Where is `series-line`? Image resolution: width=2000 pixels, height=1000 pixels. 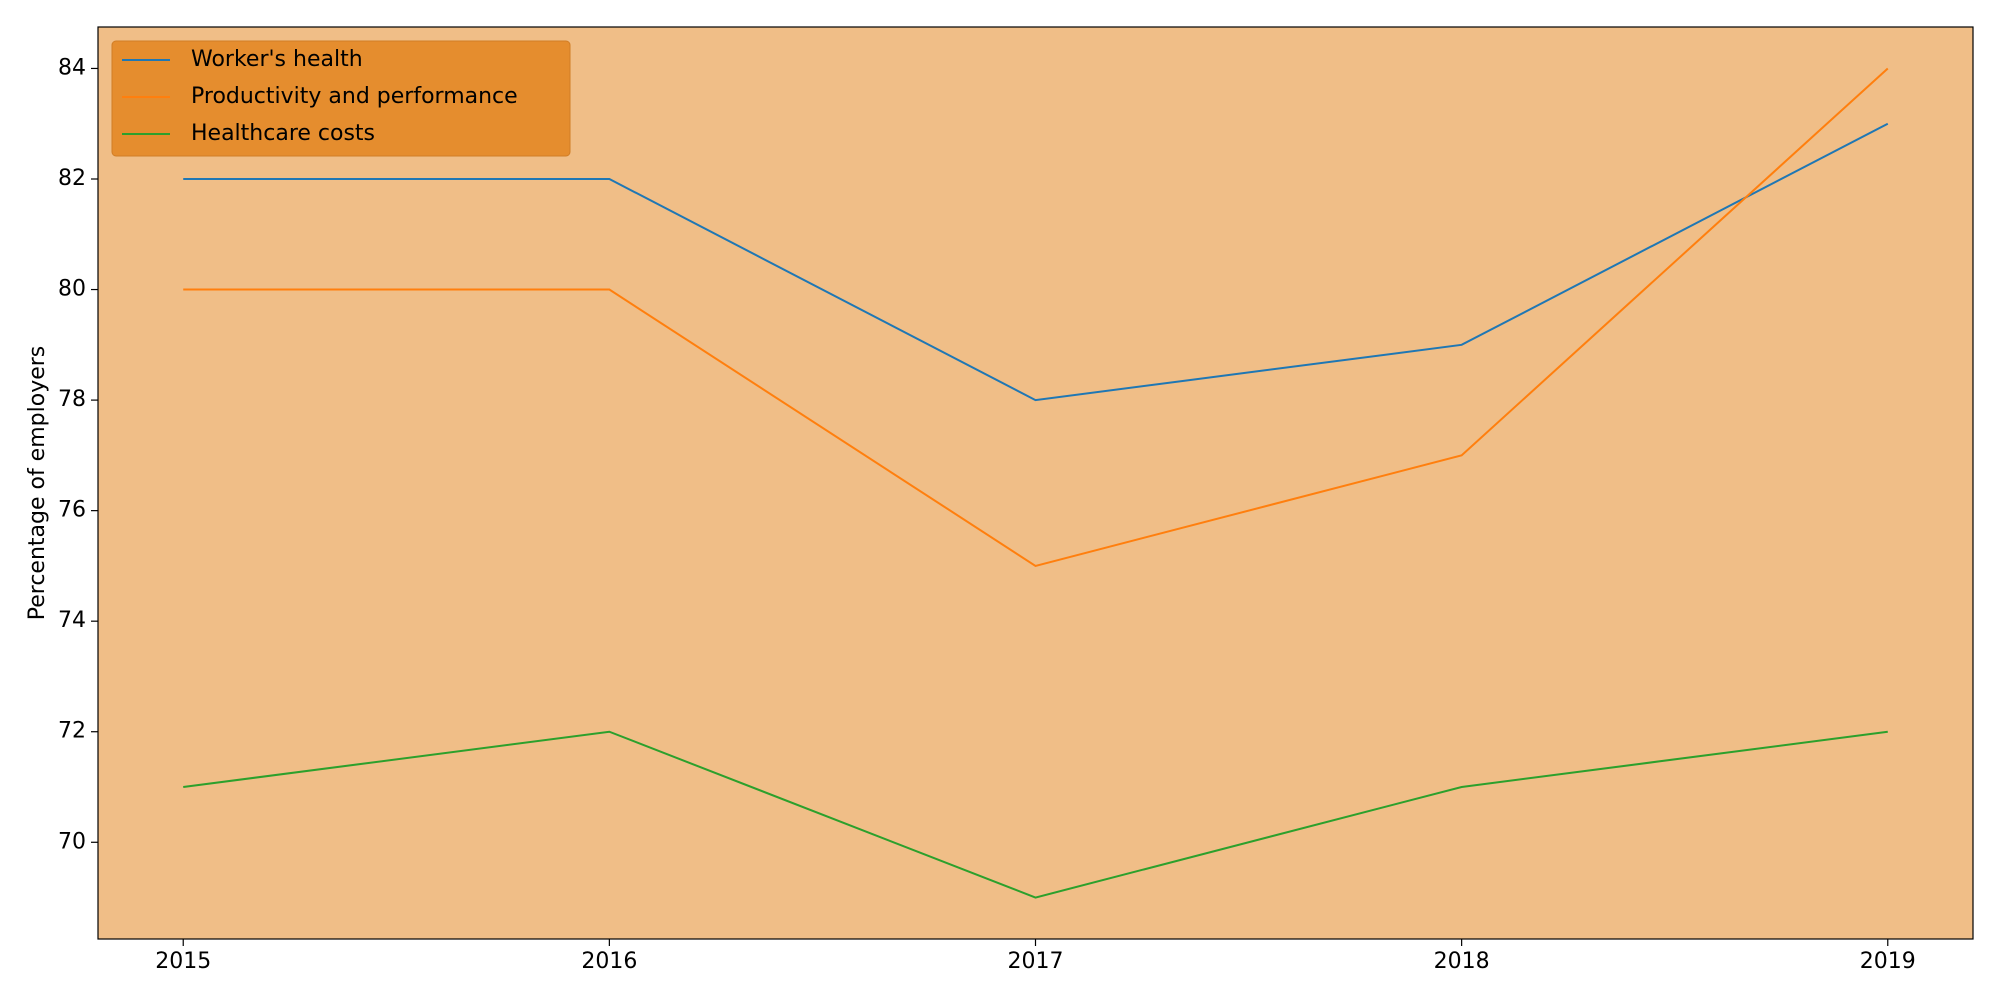 series-line is located at coordinates (1035, 814).